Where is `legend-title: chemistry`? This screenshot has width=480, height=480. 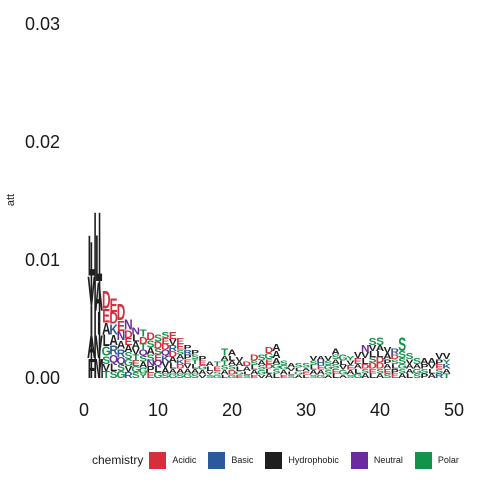
legend-title: chemistry is located at coordinates (118, 460).